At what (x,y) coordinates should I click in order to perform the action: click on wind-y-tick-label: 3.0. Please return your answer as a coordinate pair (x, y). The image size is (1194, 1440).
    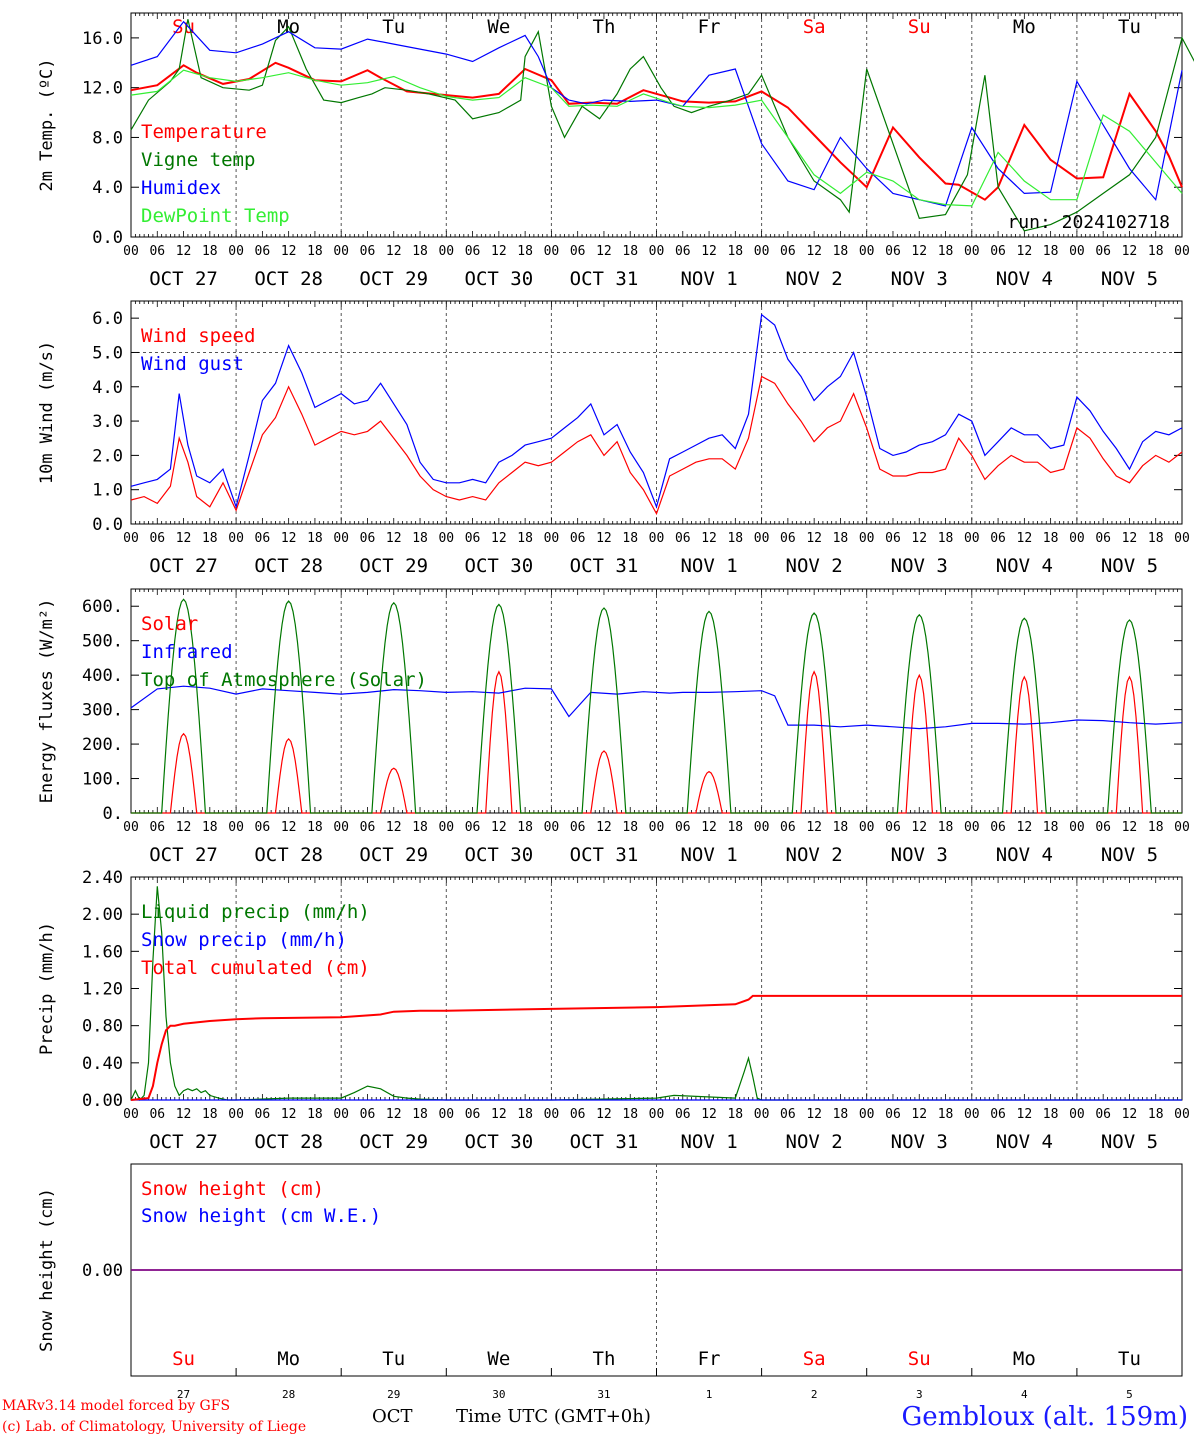
    Looking at the image, I should click on (107, 422).